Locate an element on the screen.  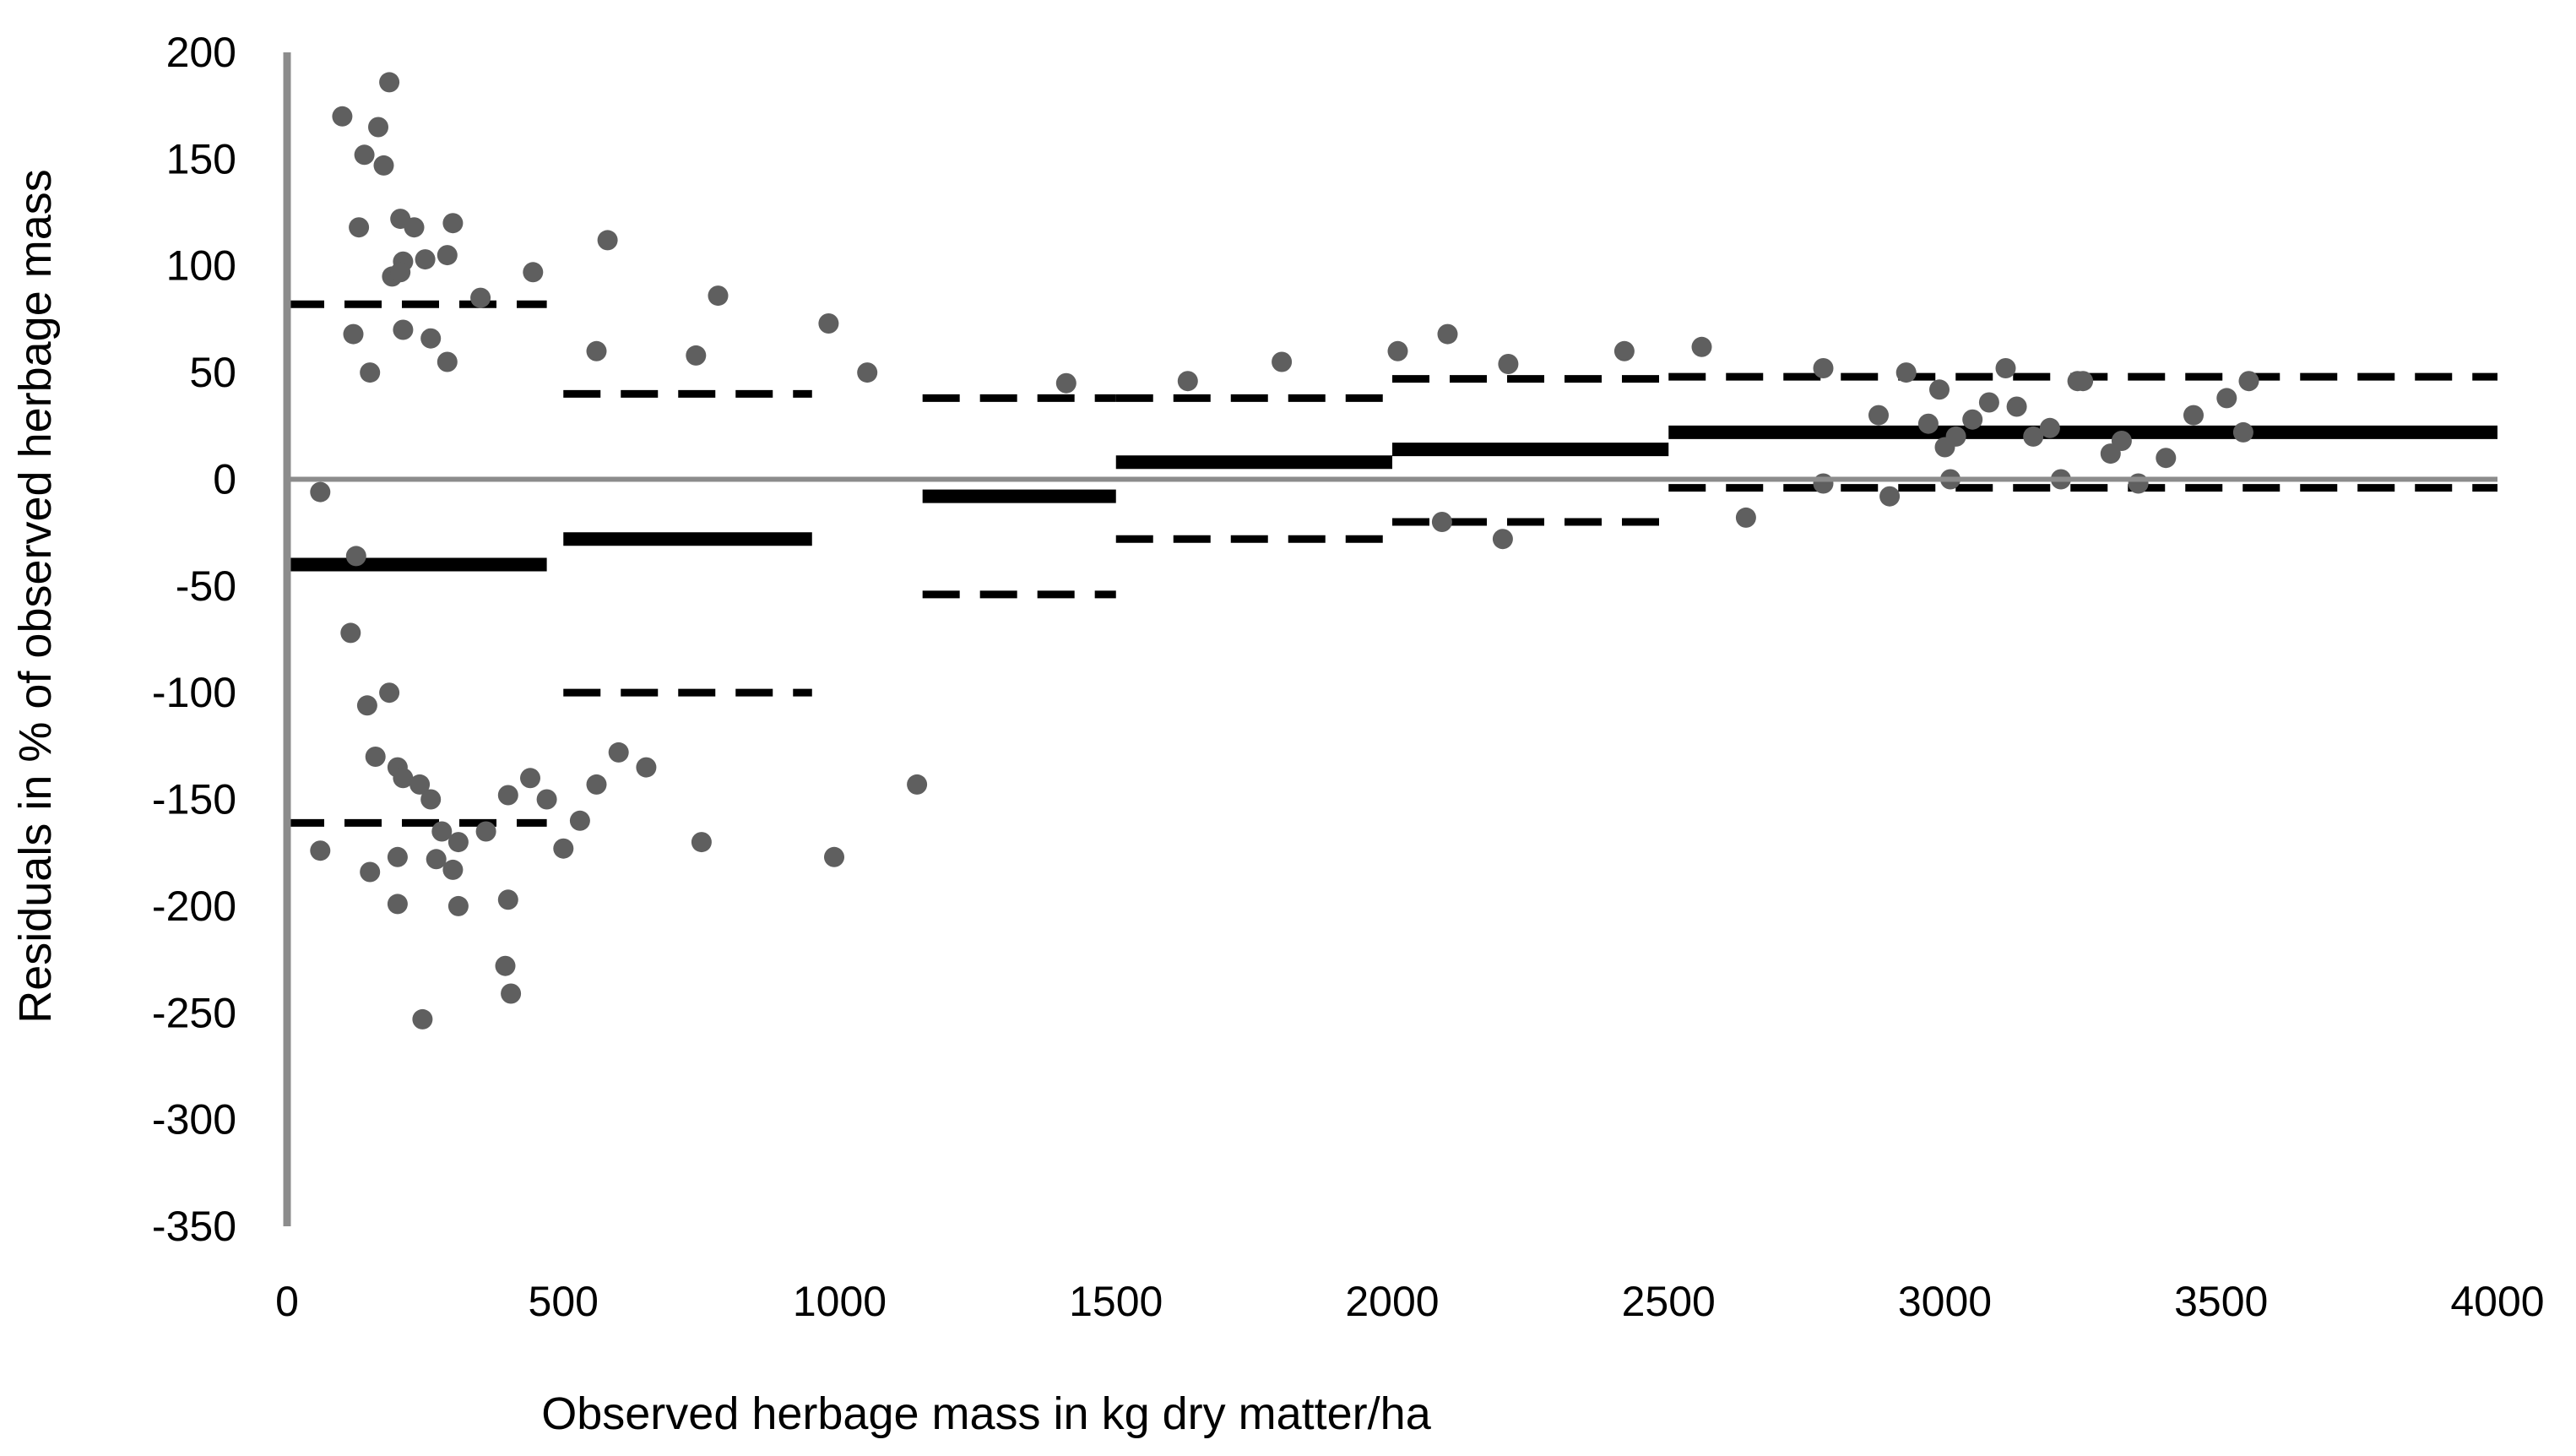
y-tick-label: 0 is located at coordinates (224, 479).